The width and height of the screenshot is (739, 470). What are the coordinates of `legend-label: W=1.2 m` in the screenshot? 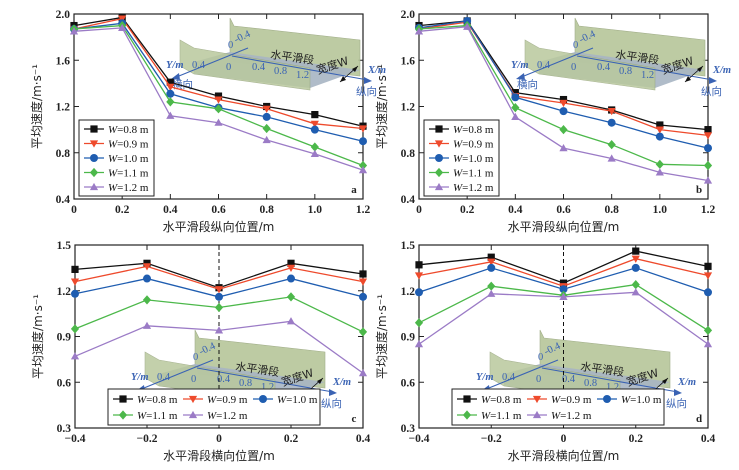 It's located at (473, 188).